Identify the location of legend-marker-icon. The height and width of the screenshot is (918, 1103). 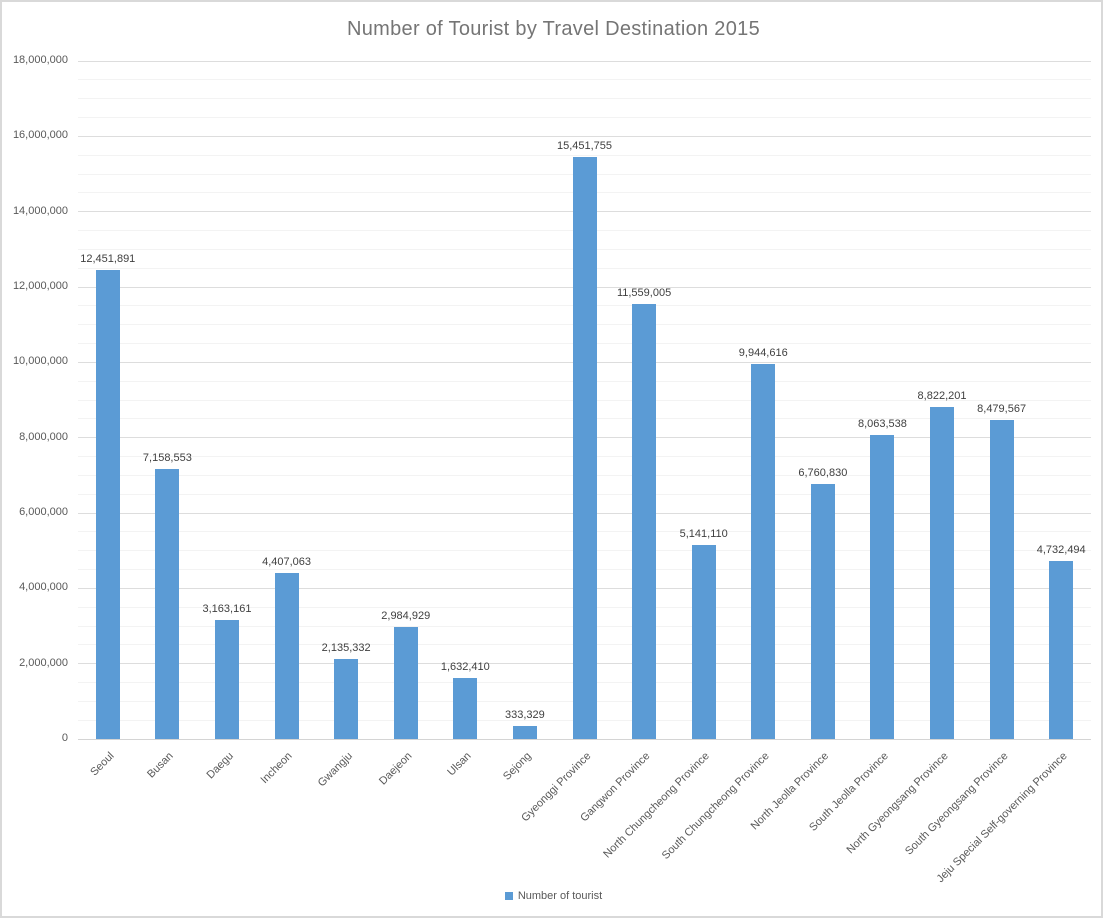
(508, 896).